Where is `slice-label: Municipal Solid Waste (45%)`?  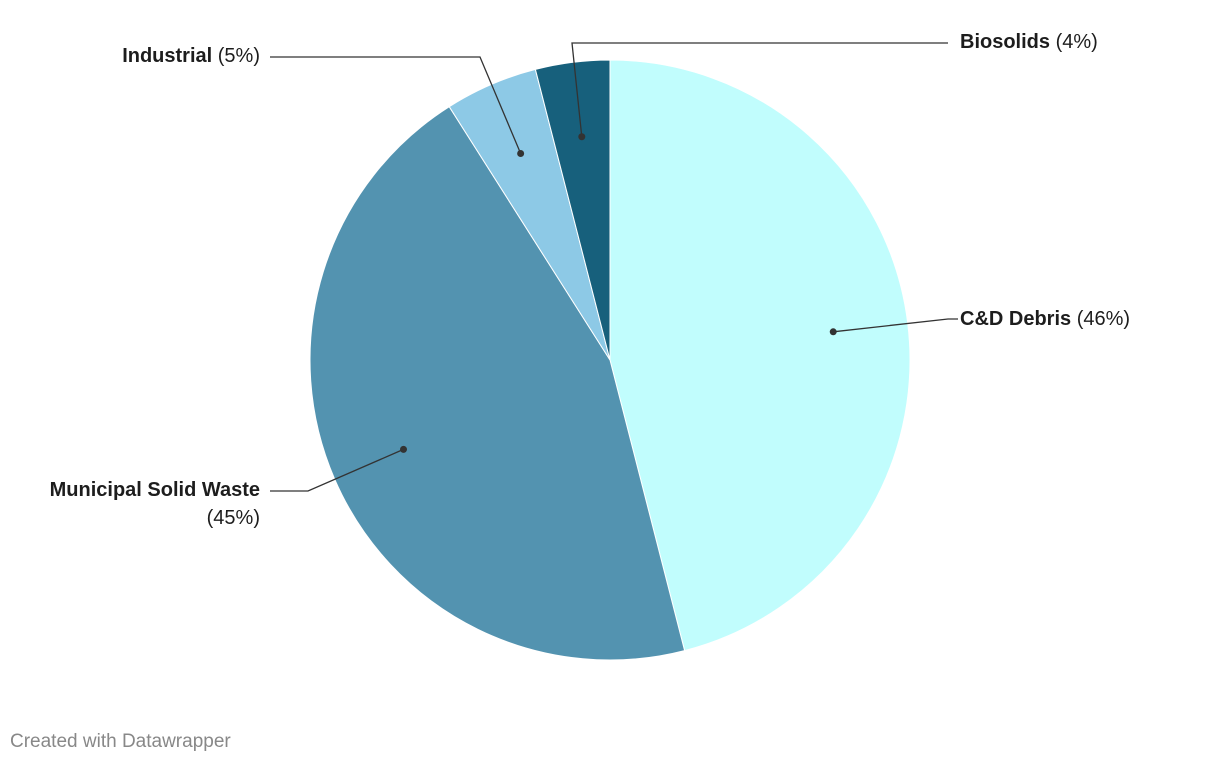
slice-label: Municipal Solid Waste (45%) is located at coordinates (155, 504).